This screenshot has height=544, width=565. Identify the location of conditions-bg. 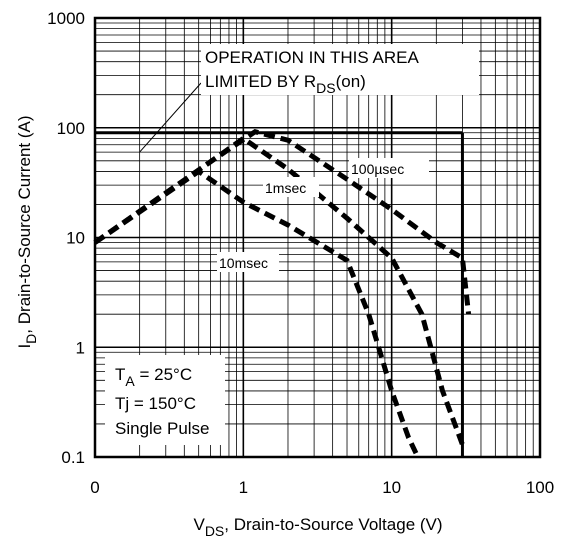
(165, 400).